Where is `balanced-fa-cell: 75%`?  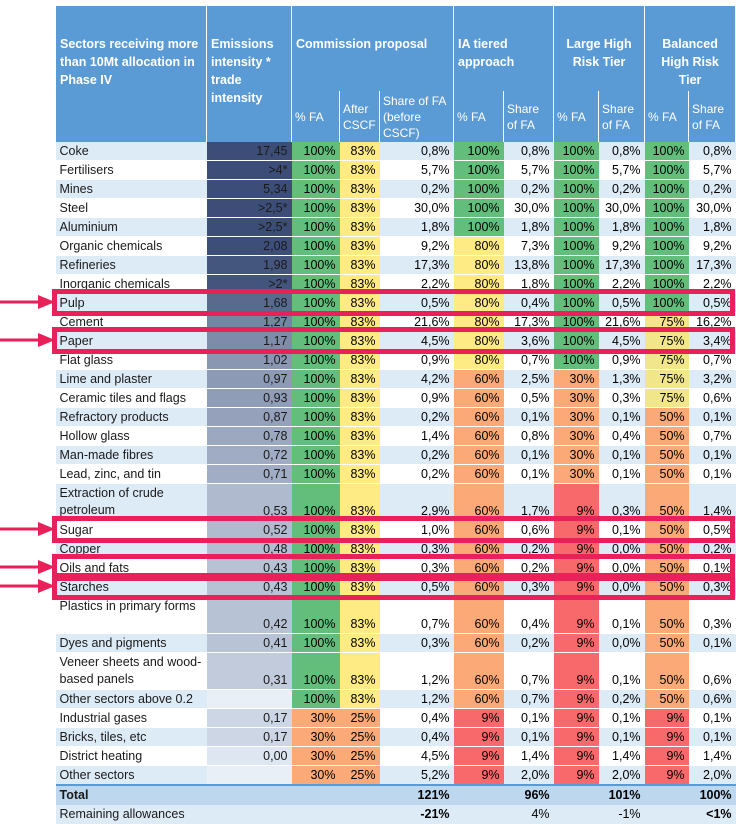 balanced-fa-cell: 75% is located at coordinates (666, 379).